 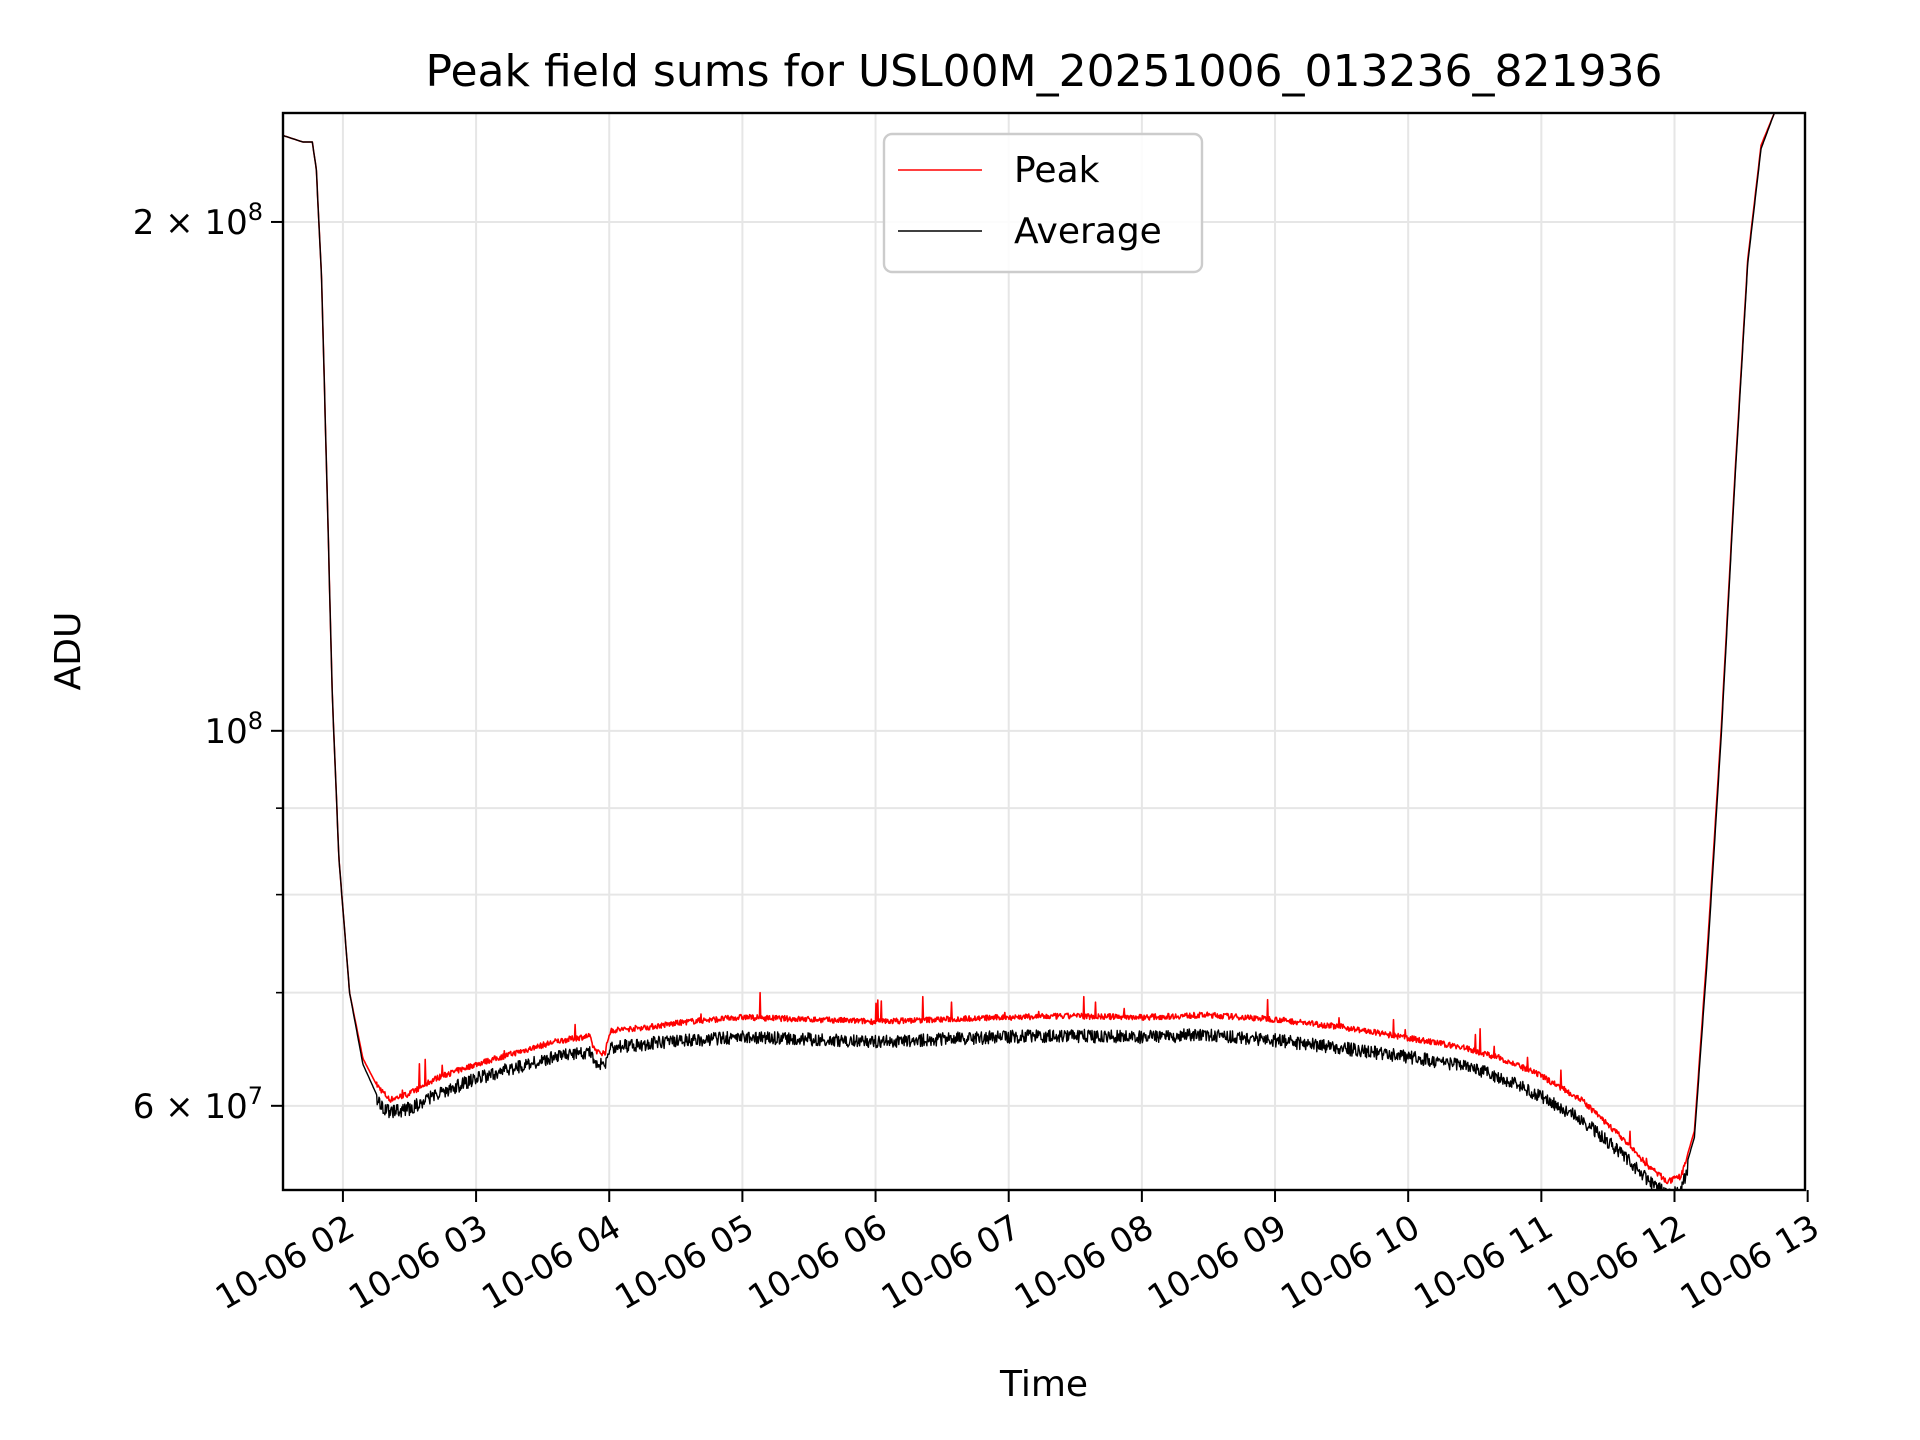 I want to click on legend-label-average: Average, so click(x=1088, y=231).